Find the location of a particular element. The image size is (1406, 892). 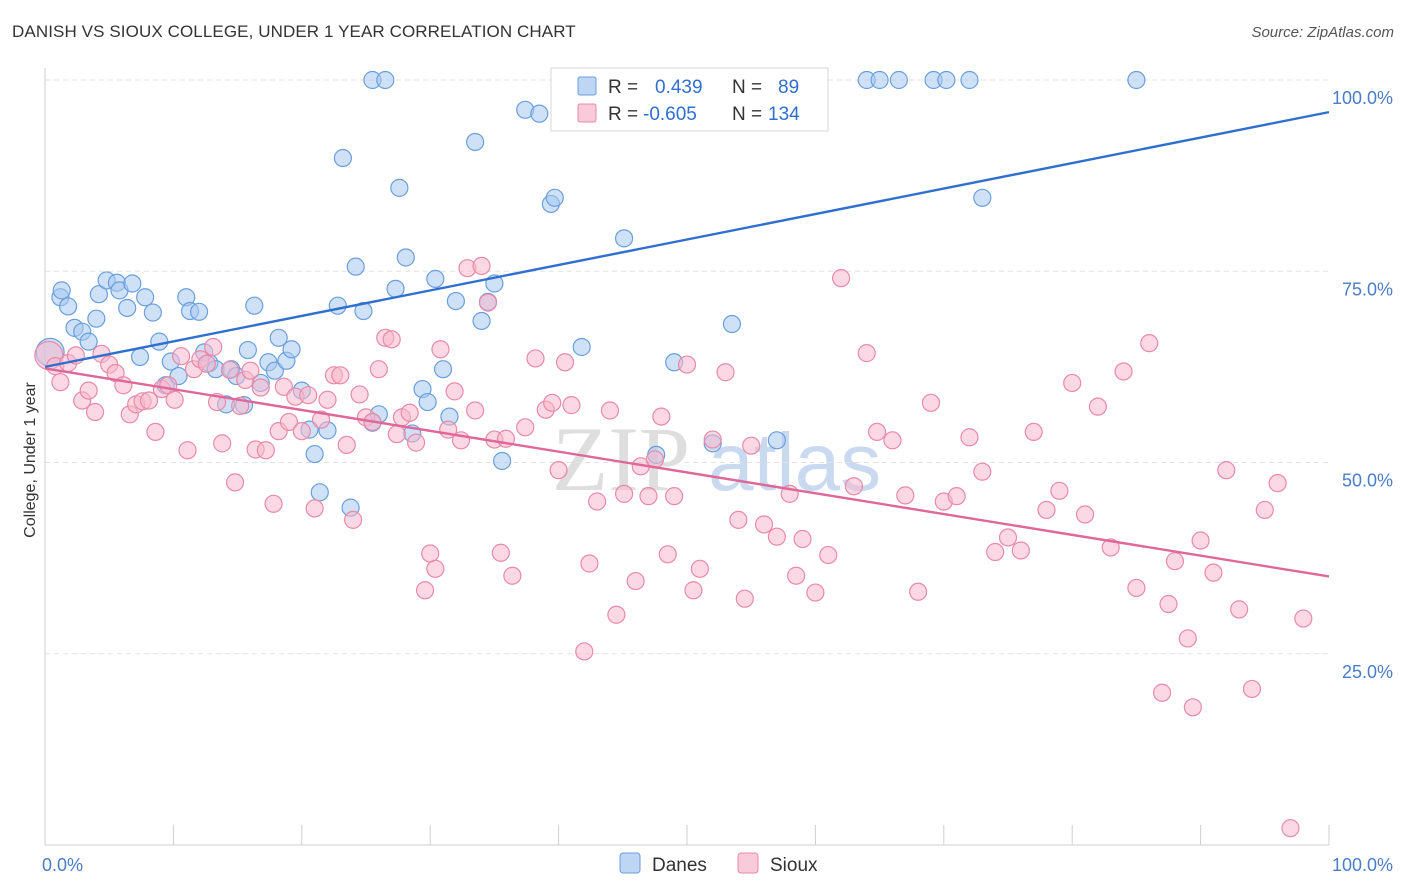

legend-swatch-sioux is located at coordinates (587, 113).